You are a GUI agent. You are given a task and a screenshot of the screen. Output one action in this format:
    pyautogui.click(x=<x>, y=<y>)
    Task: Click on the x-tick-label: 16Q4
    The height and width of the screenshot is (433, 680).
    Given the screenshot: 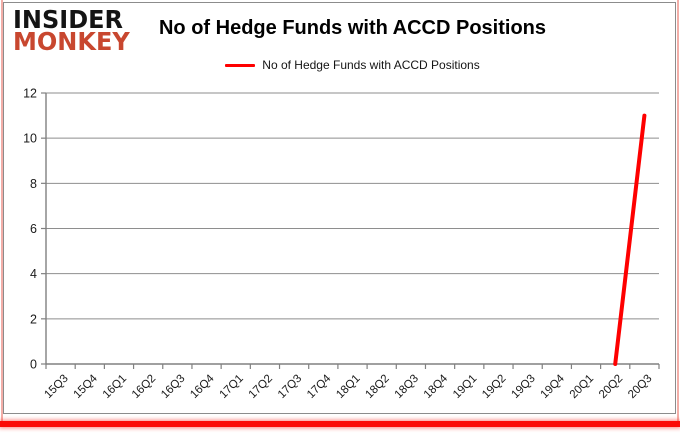 What is the action you would take?
    pyautogui.click(x=202, y=386)
    